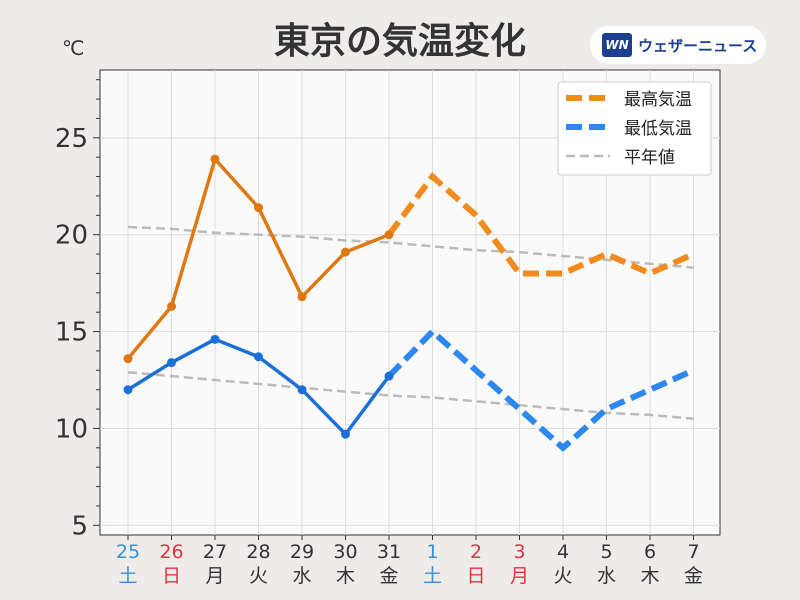 This screenshot has width=800, height=600. I want to click on x-tick-date-label: 29, so click(302, 552).